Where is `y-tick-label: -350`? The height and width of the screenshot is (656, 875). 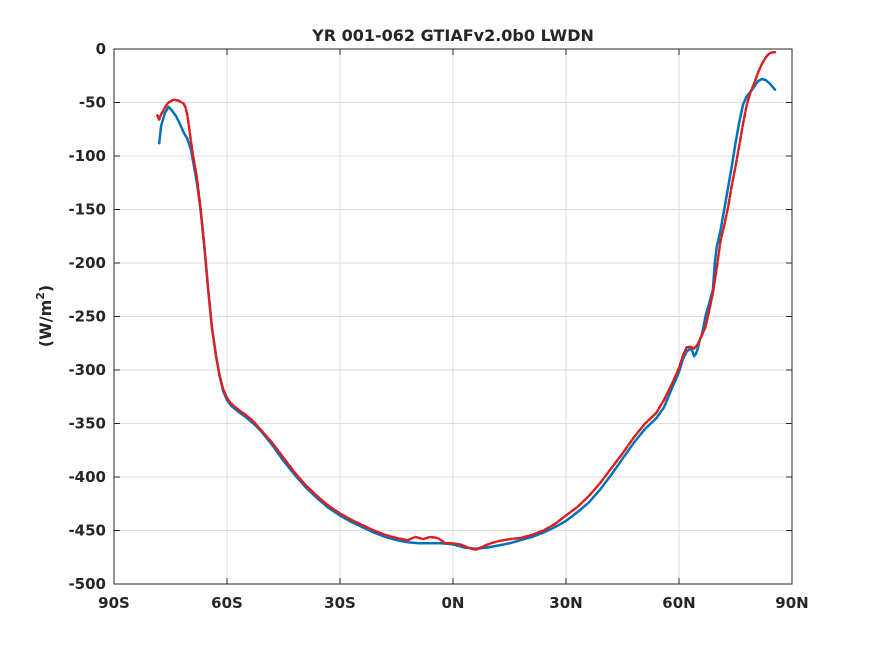
y-tick-label: -350 is located at coordinates (87, 424).